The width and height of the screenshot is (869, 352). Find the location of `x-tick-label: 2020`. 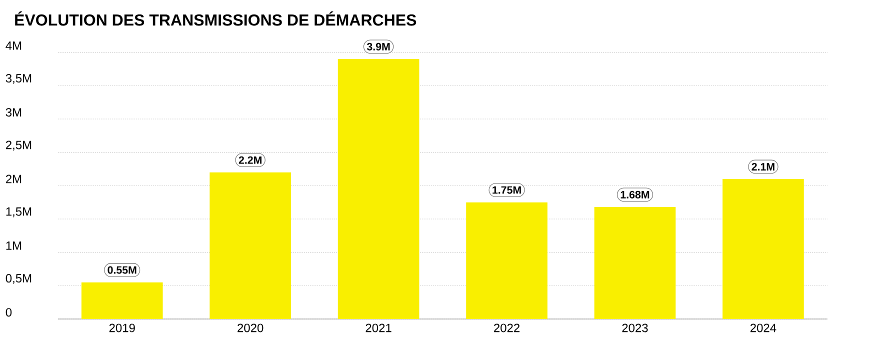

x-tick-label: 2020 is located at coordinates (251, 328).